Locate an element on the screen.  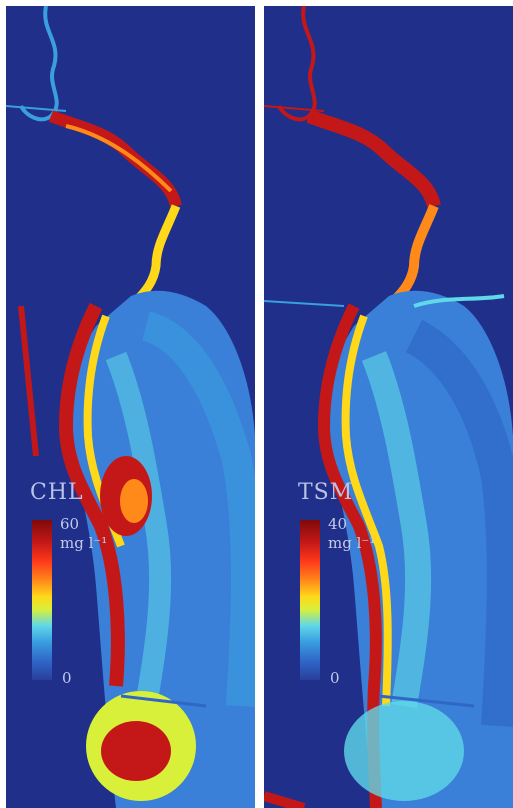
tsm-min-label: 0 is located at coordinates (335, 678).